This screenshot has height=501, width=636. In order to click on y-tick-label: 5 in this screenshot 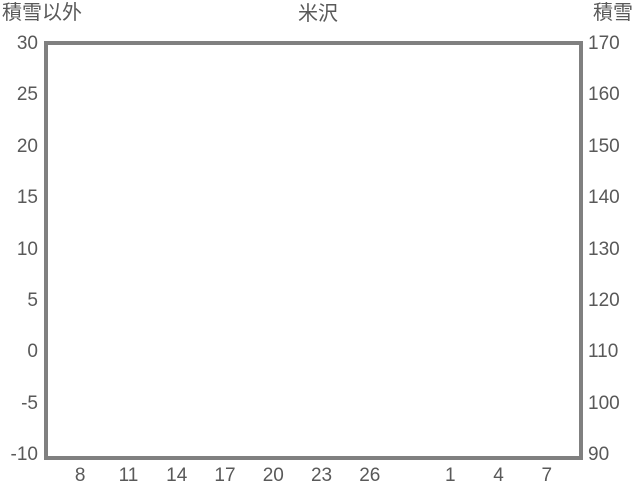, I will do `click(32, 300)`.